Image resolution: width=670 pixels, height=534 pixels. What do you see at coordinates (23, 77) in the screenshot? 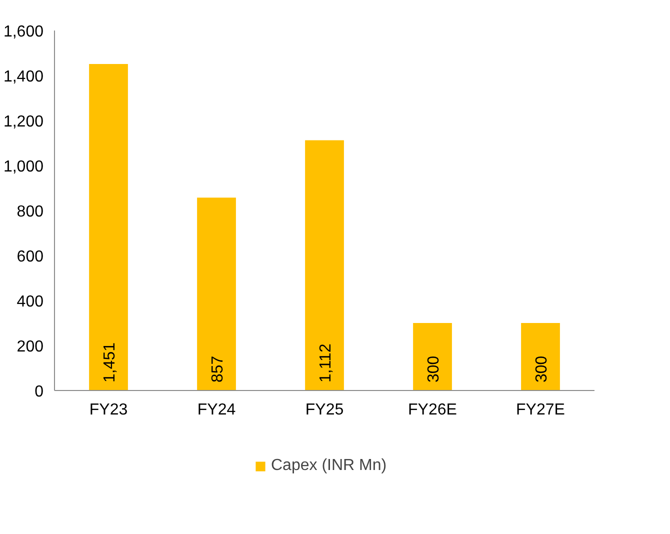
I see `y-tick-label: 1,400` at bounding box center [23, 77].